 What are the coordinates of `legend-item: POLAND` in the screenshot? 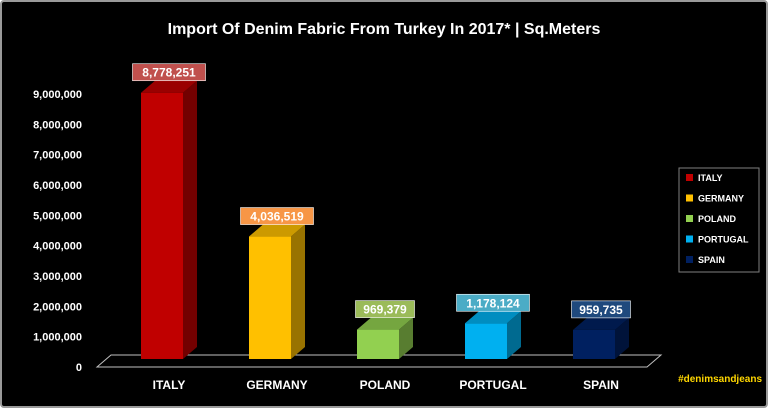 It's located at (717, 219).